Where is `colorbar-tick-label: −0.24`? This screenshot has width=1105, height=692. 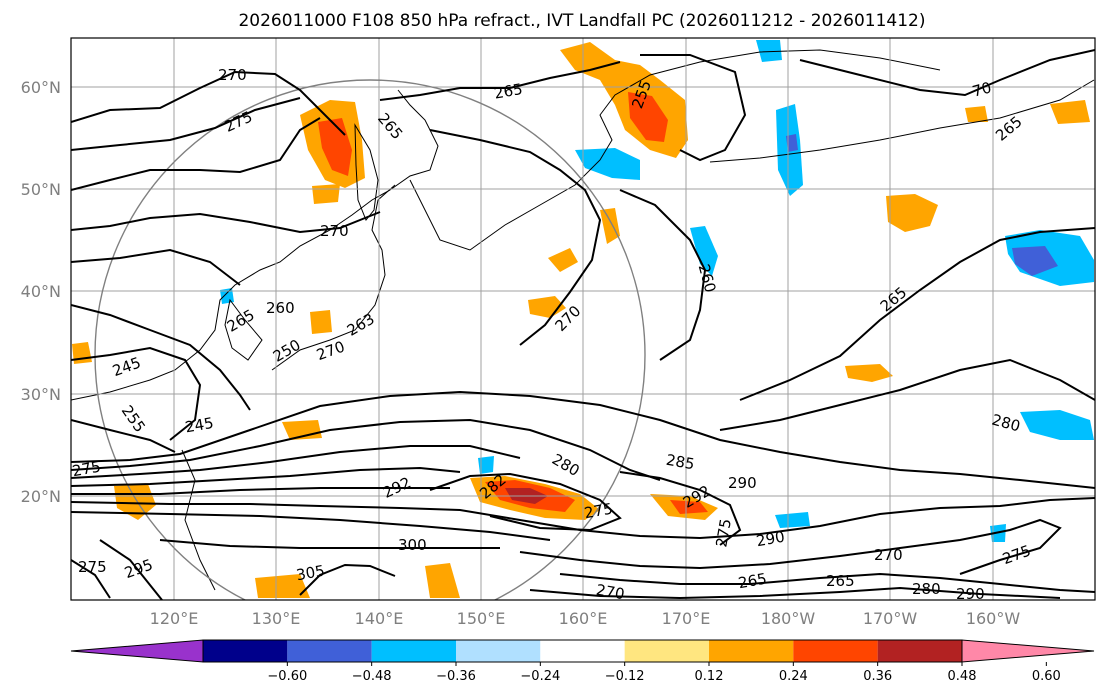 colorbar-tick-label: −0.24 is located at coordinates (540, 676).